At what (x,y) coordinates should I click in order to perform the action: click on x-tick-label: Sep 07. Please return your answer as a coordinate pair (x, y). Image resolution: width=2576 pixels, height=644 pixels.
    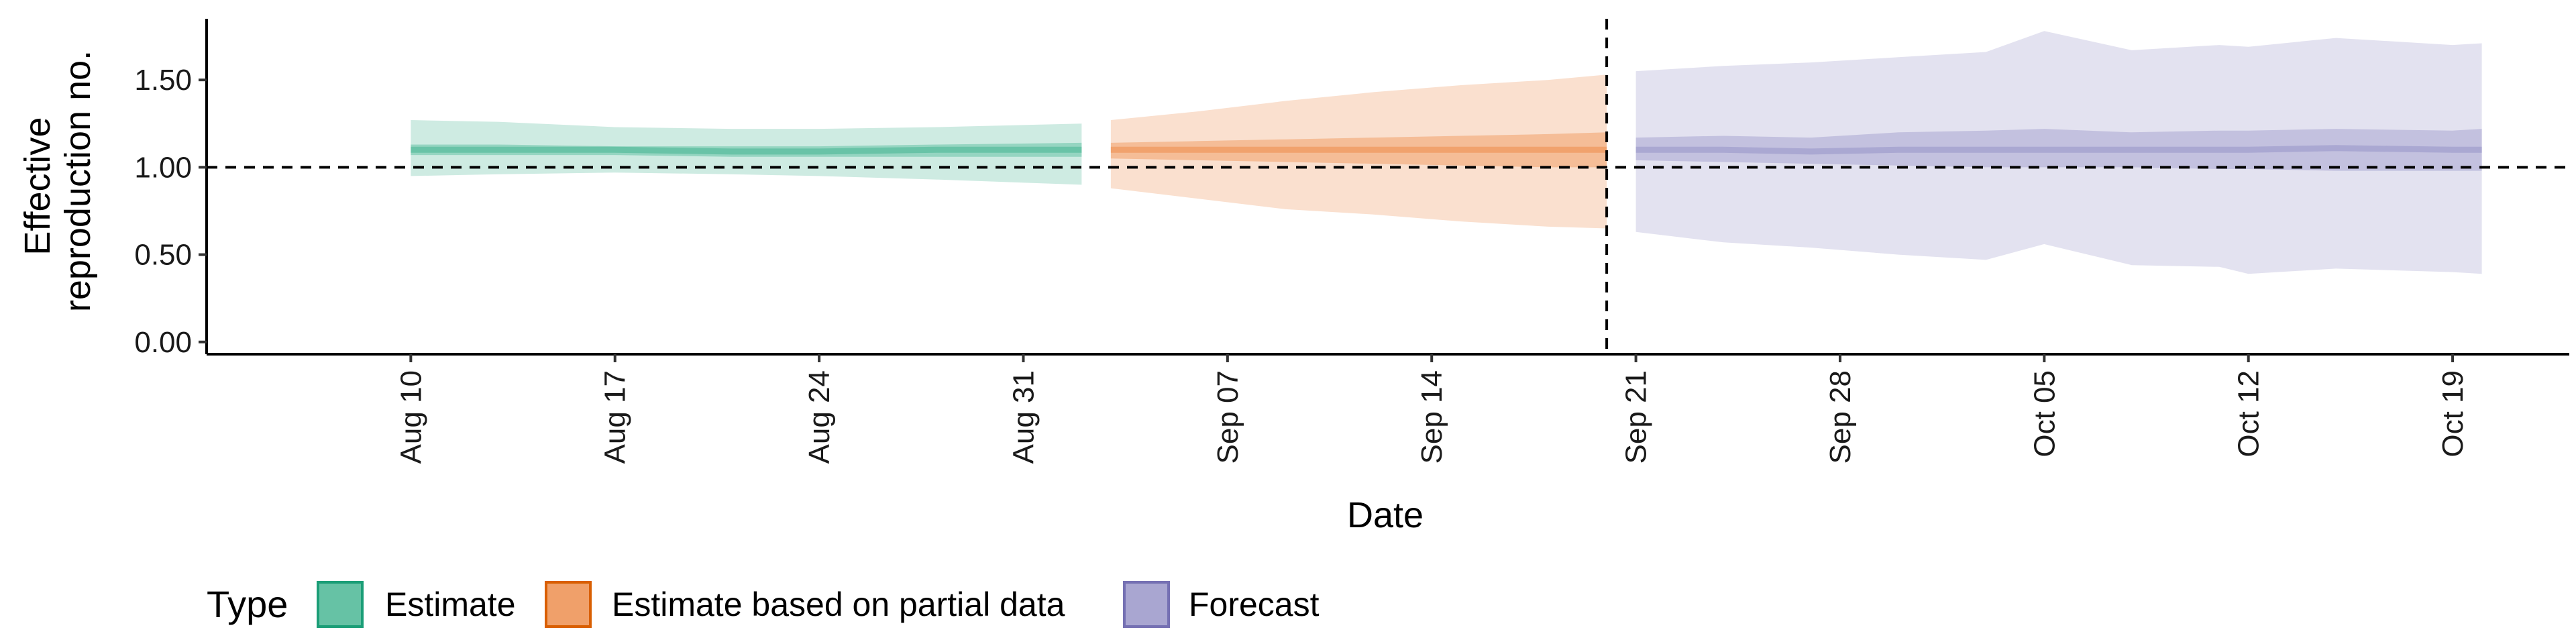
    Looking at the image, I should click on (1228, 417).